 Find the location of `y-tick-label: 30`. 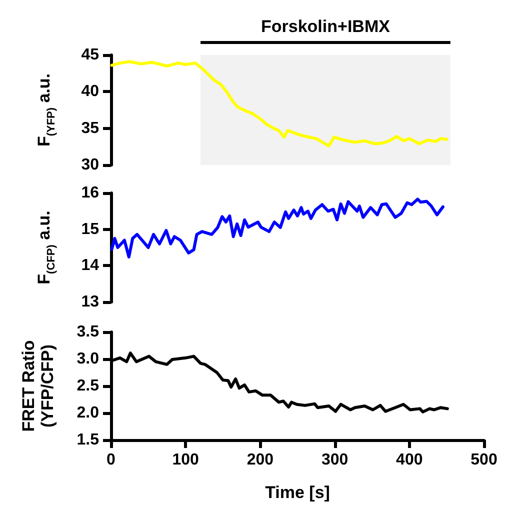

y-tick-label: 30 is located at coordinates (90, 165).